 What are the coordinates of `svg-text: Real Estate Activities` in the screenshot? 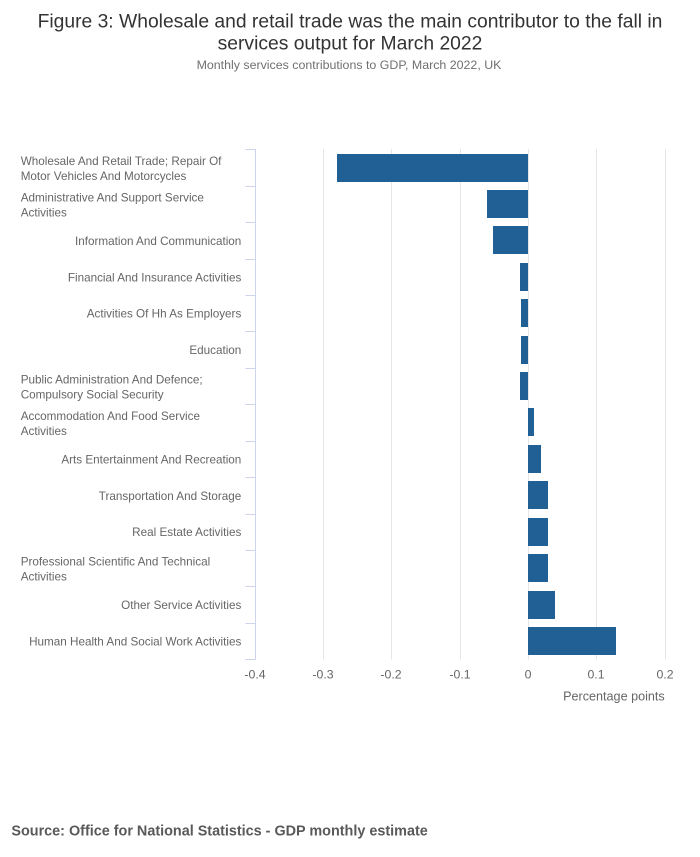 It's located at (186, 532).